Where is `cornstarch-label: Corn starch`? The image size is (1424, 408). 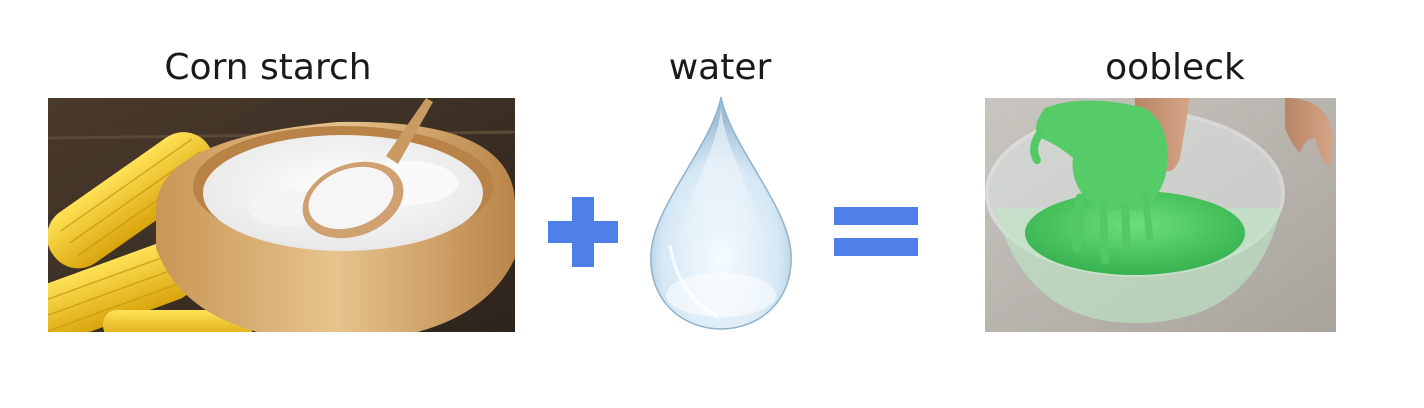
cornstarch-label: Corn starch is located at coordinates (268, 67).